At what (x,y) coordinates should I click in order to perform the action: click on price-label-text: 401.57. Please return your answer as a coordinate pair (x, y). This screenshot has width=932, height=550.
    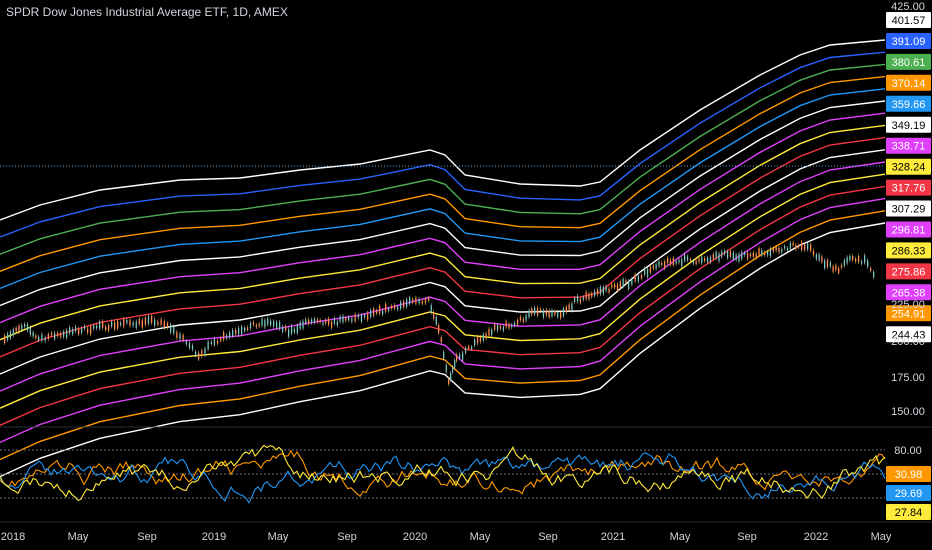
    Looking at the image, I should click on (909, 21).